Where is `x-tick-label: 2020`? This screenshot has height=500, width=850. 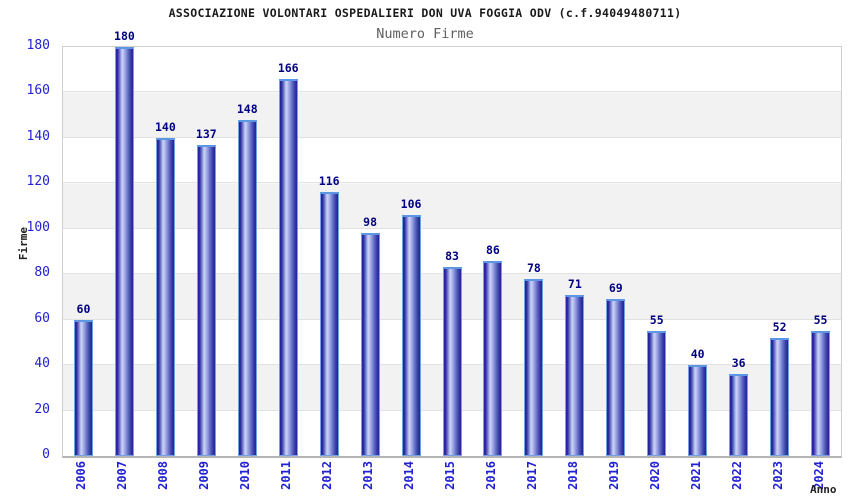 x-tick-label: 2020 is located at coordinates (654, 475).